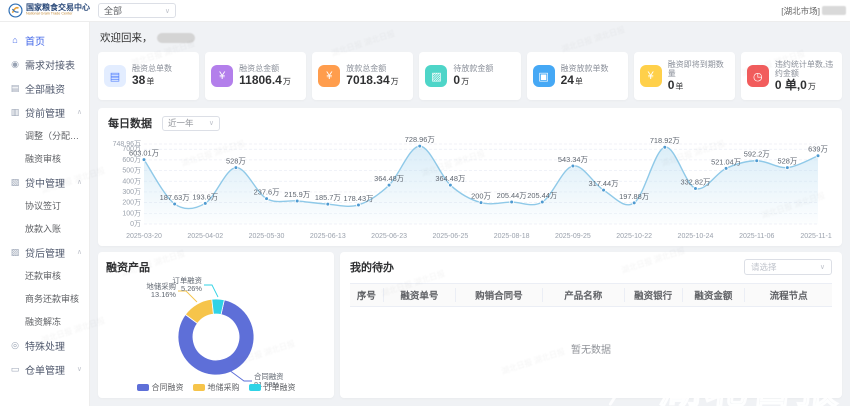 Image resolution: width=850 pixels, height=406 pixels. I want to click on sidebar-item-13: ◎ 特殊处理, so click(44, 345).